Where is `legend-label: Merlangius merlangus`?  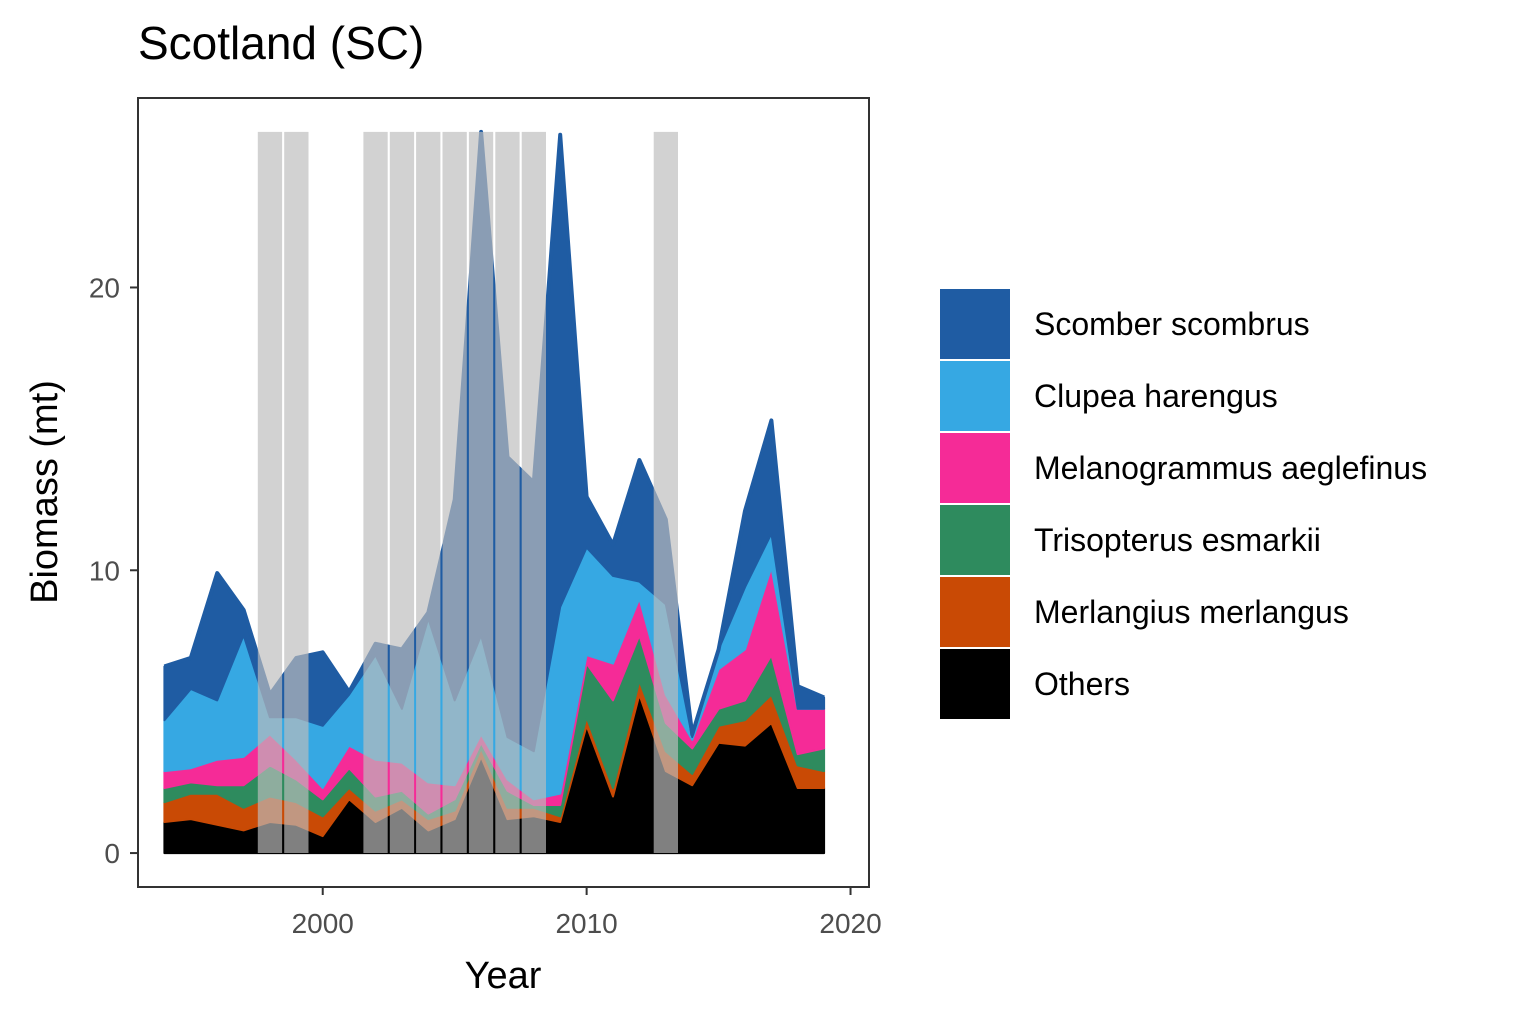
legend-label: Merlangius merlangus is located at coordinates (1191, 611).